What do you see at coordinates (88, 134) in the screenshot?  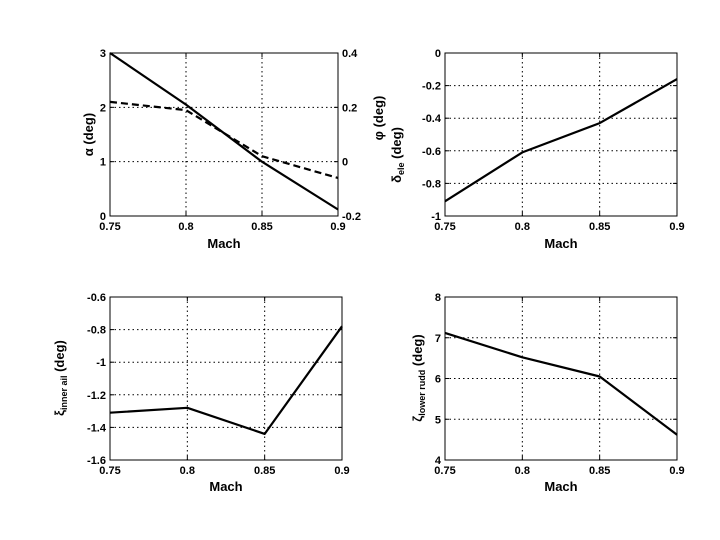 I see `ylabel-alpha: α (deg)` at bounding box center [88, 134].